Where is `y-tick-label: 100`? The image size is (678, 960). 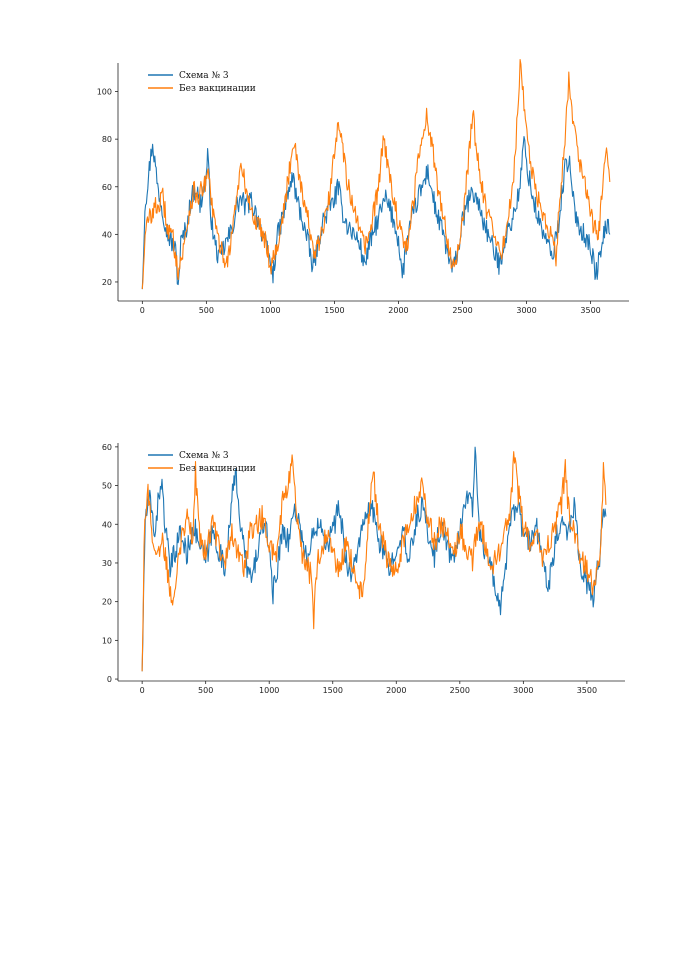
y-tick-label: 100 is located at coordinates (104, 92).